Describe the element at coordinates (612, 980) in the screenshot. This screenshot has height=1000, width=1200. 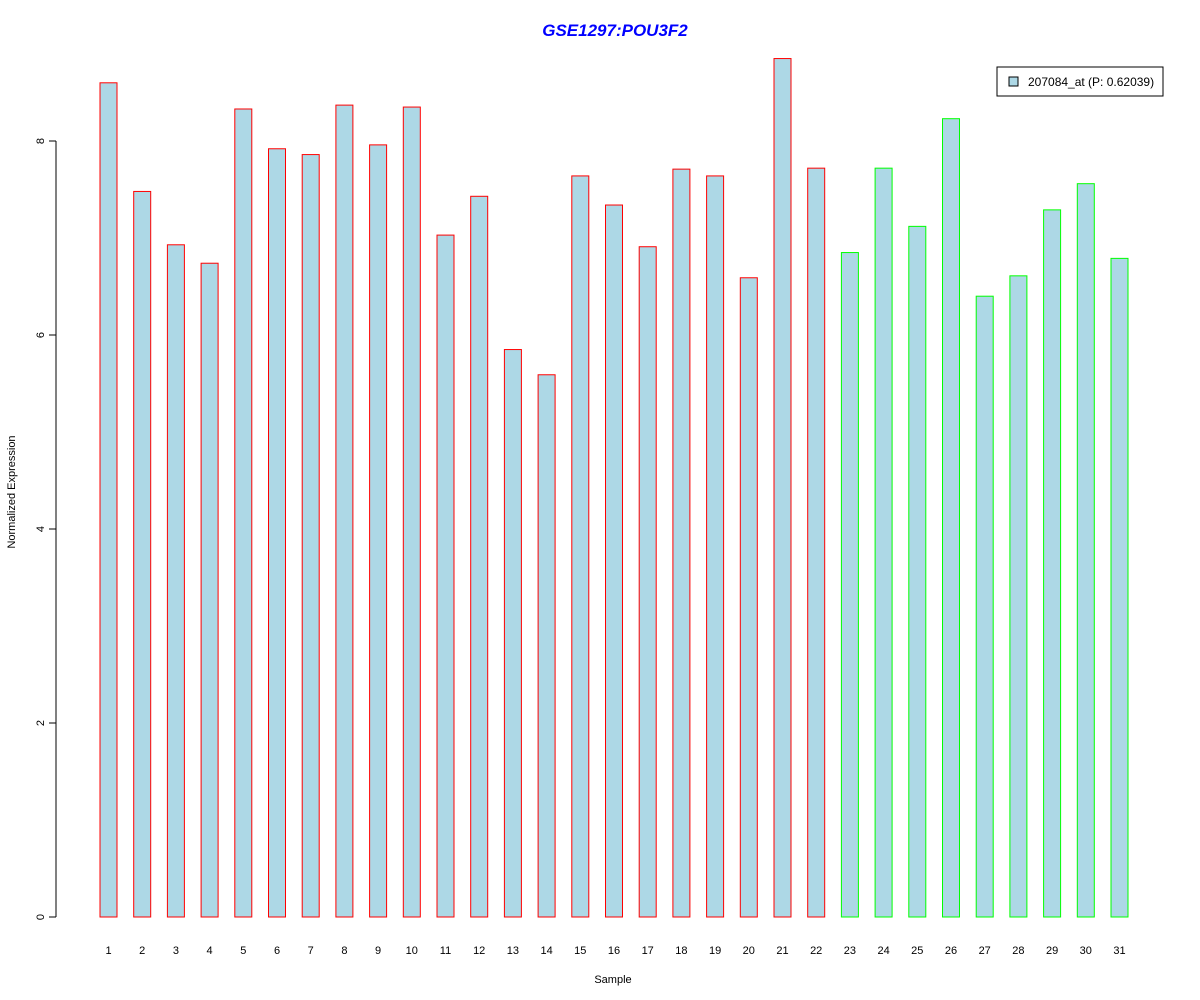
I see `x-axis-label: Sample` at that location.